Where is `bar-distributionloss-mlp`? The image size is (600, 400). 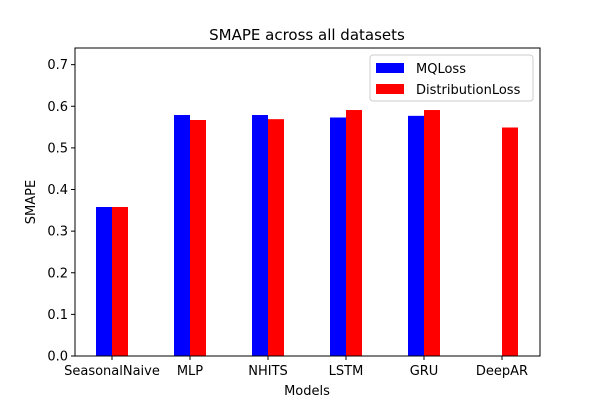
bar-distributionloss-mlp is located at coordinates (198, 238).